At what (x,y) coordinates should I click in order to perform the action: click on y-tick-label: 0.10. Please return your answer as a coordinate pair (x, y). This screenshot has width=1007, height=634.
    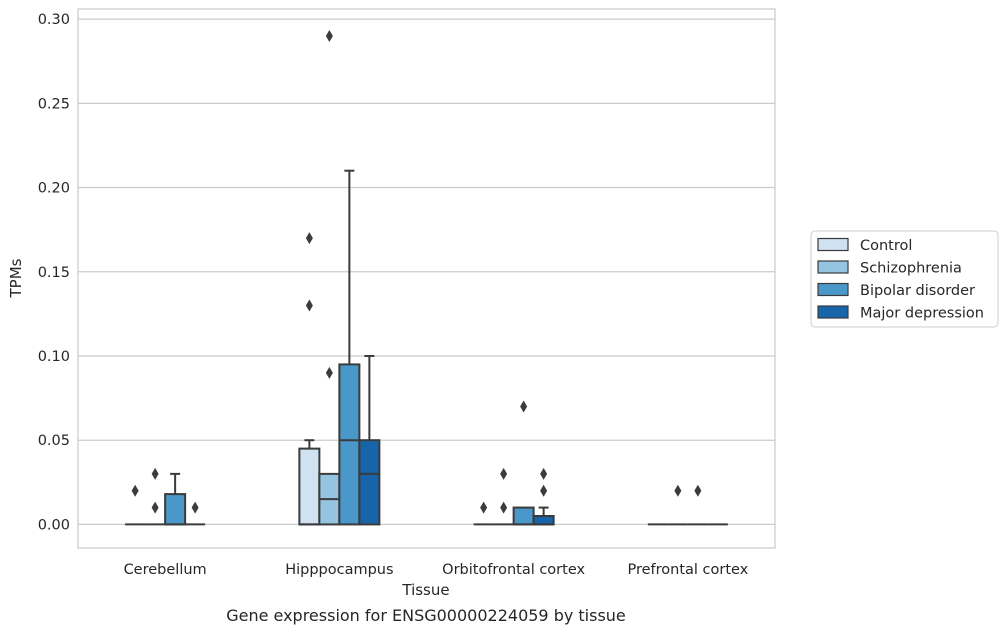
    Looking at the image, I should click on (54, 357).